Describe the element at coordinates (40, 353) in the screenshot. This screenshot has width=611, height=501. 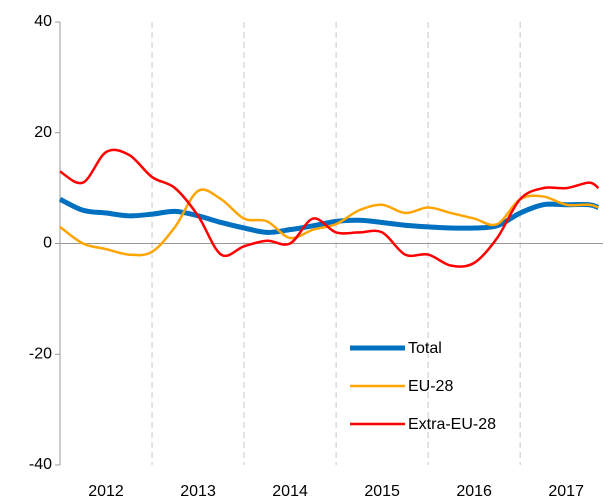
I see `y-tick-label: -20` at that location.